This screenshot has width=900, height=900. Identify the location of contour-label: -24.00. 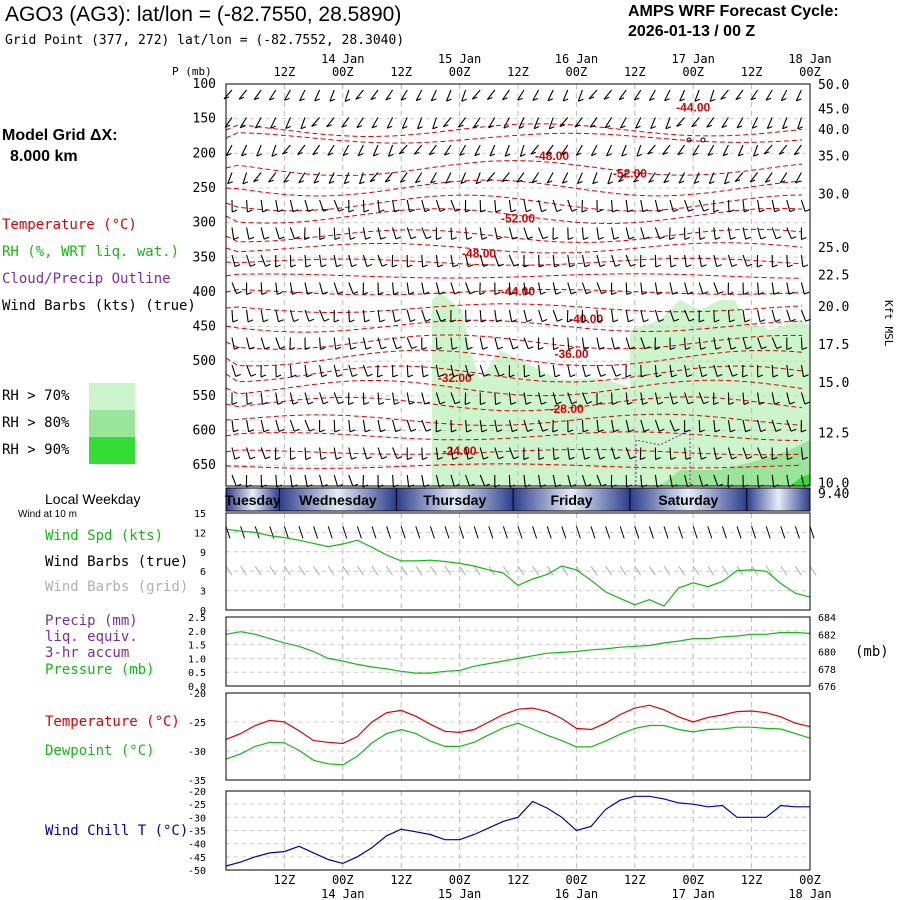
(460, 451).